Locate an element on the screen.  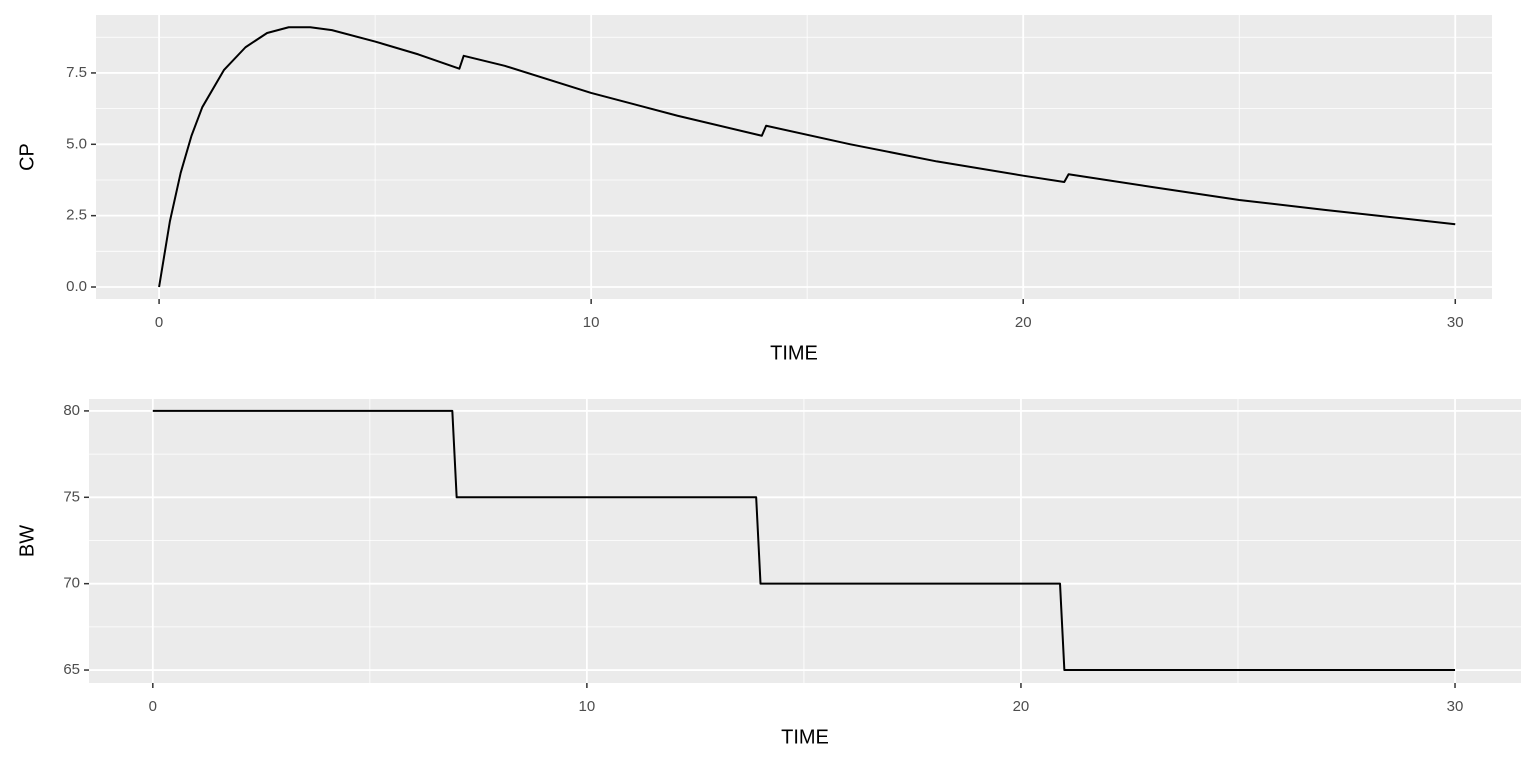
y-axis-title: BW is located at coordinates (27, 541).